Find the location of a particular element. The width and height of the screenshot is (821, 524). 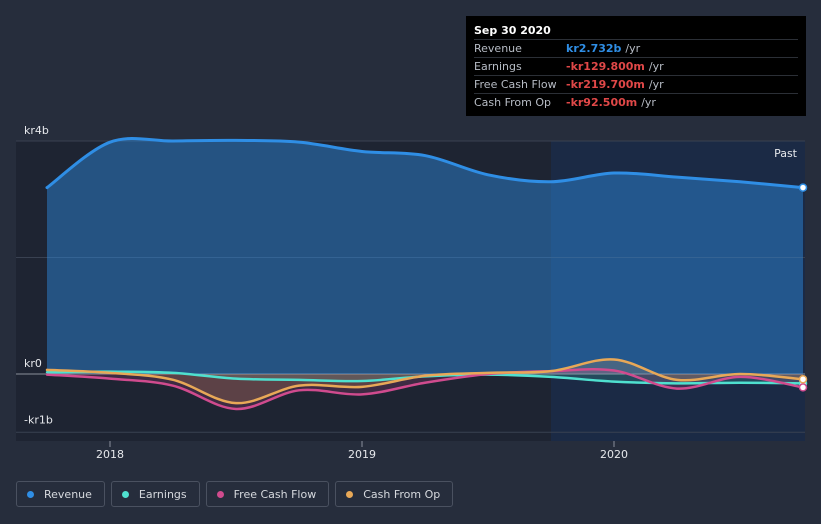

tooltip-value: -kr219.700m is located at coordinates (605, 84).